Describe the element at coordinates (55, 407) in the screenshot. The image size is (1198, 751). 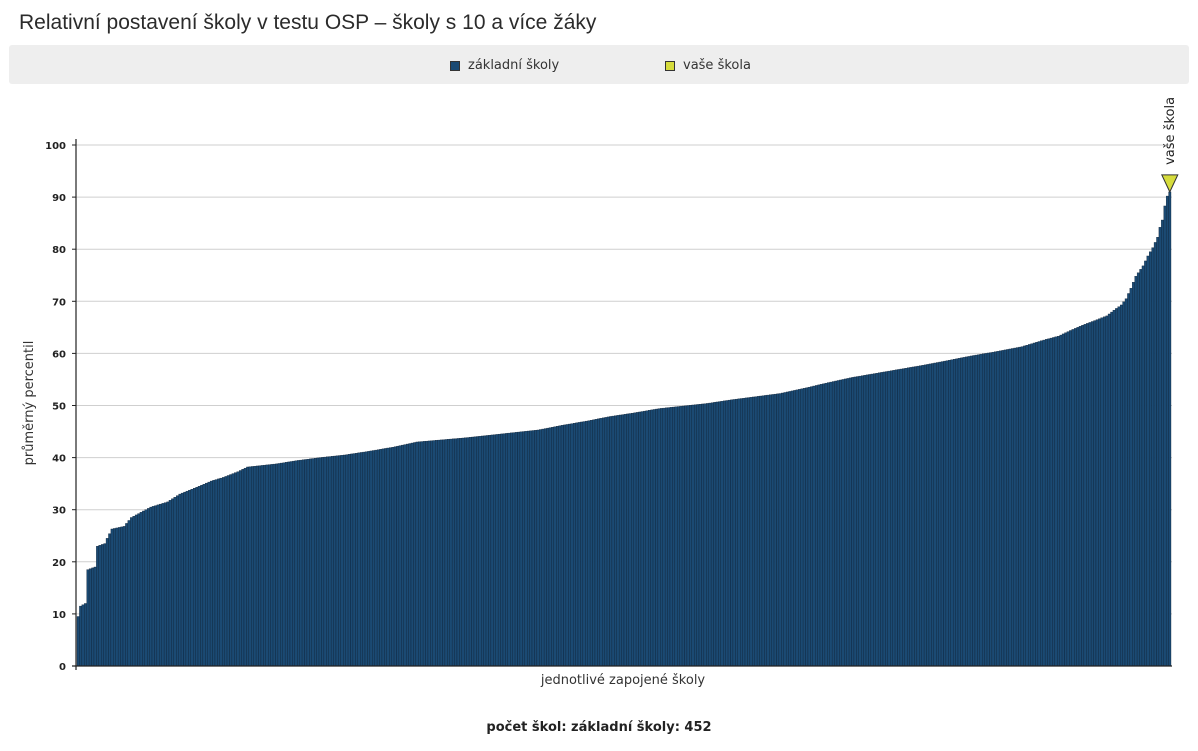
I see `y-tick-labels: 0 10 20 30 40 50 60 70 80 90 100` at that location.